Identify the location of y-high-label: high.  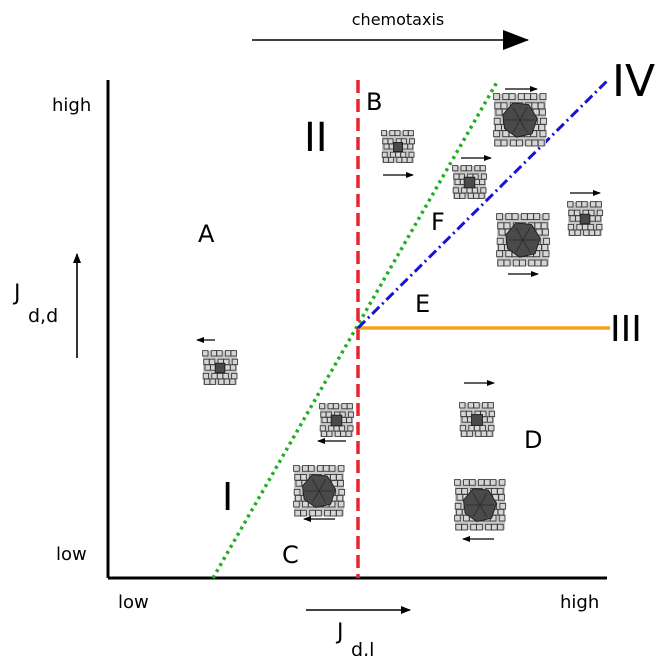
(71, 105).